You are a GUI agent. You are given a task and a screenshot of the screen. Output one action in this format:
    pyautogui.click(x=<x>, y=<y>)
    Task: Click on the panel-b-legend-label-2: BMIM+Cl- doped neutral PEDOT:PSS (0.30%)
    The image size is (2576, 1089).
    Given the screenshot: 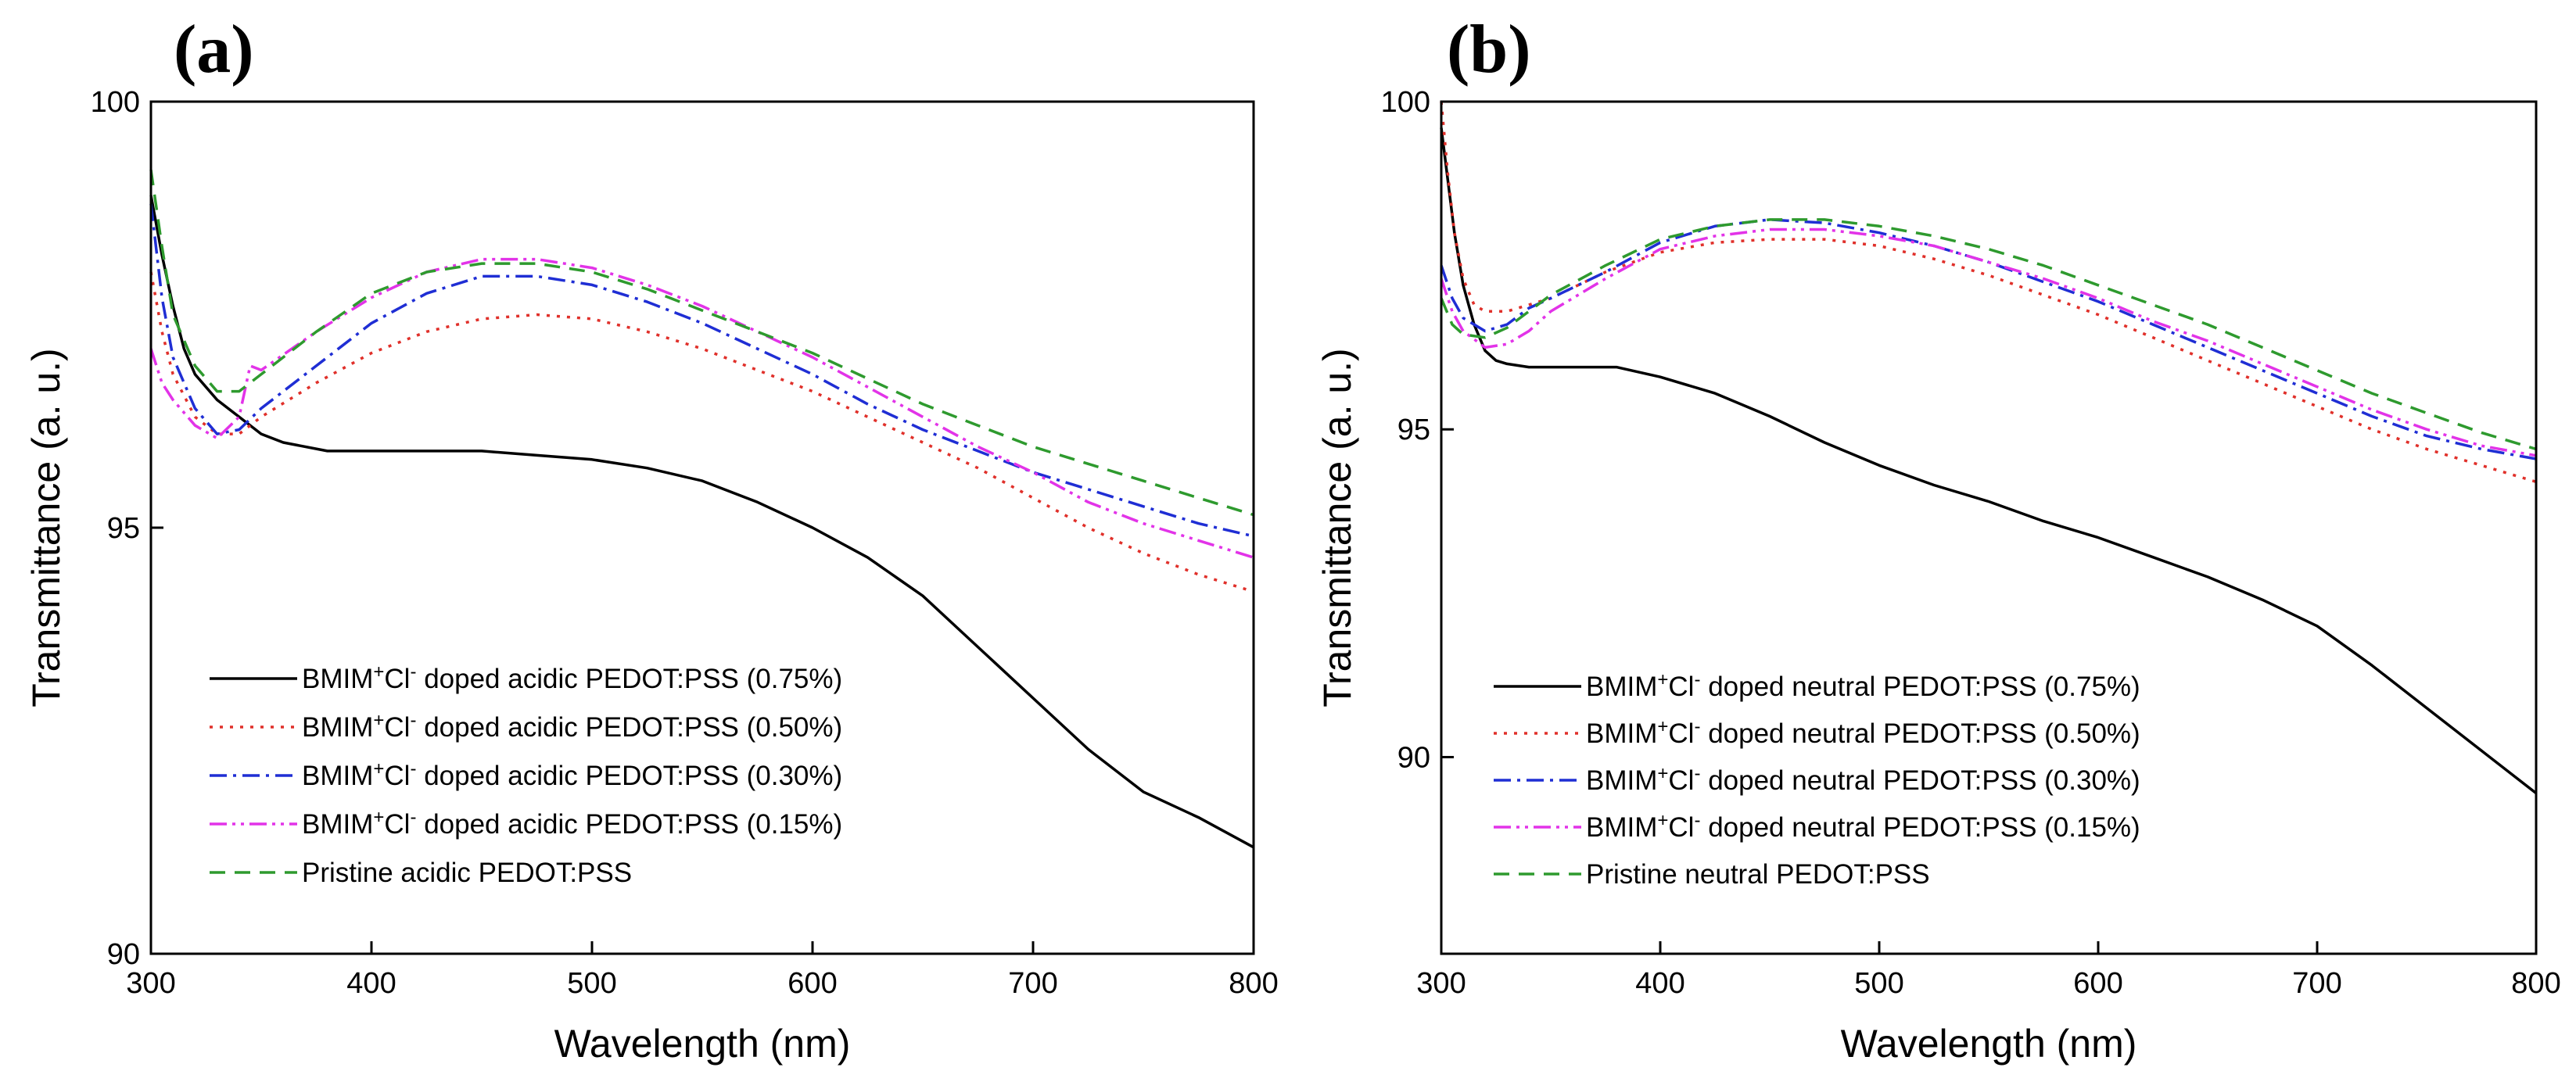 What is the action you would take?
    pyautogui.click(x=1863, y=780)
    